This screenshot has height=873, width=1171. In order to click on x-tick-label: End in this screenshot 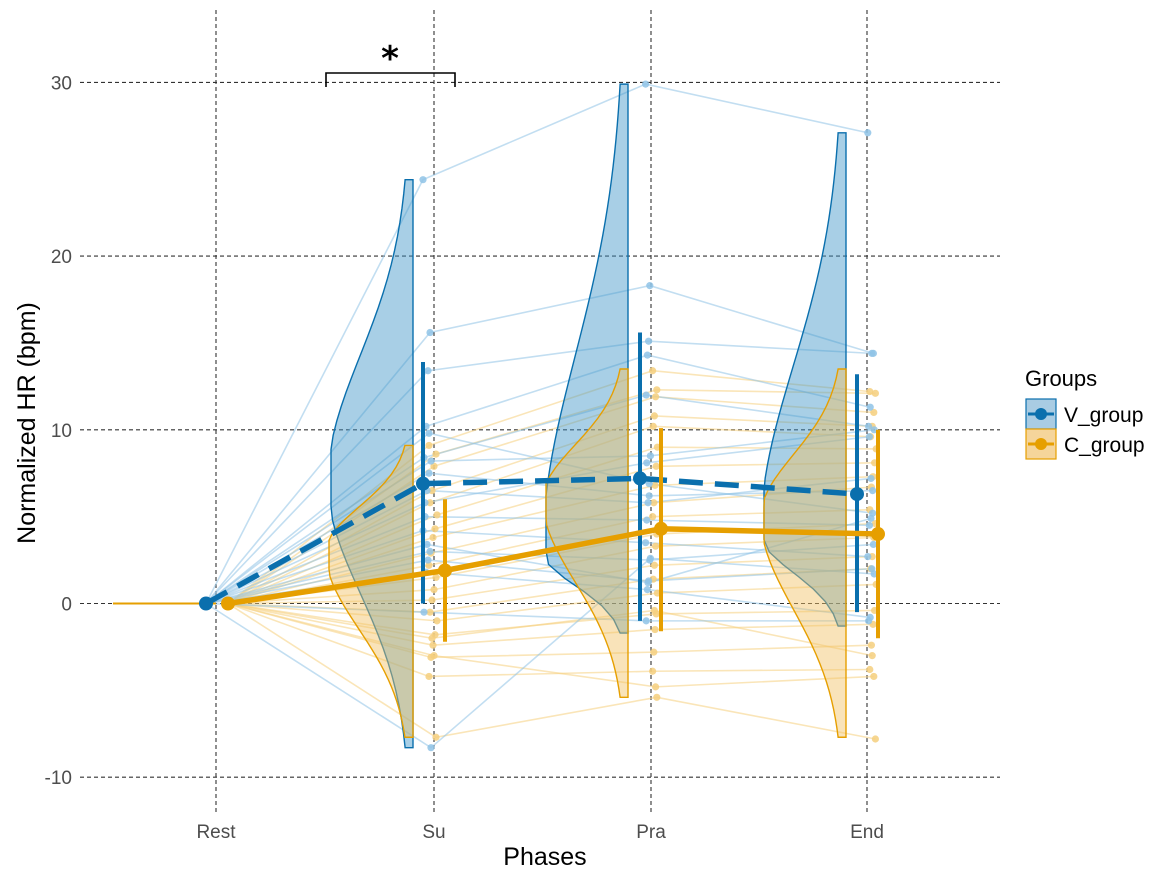, I will do `click(867, 832)`.